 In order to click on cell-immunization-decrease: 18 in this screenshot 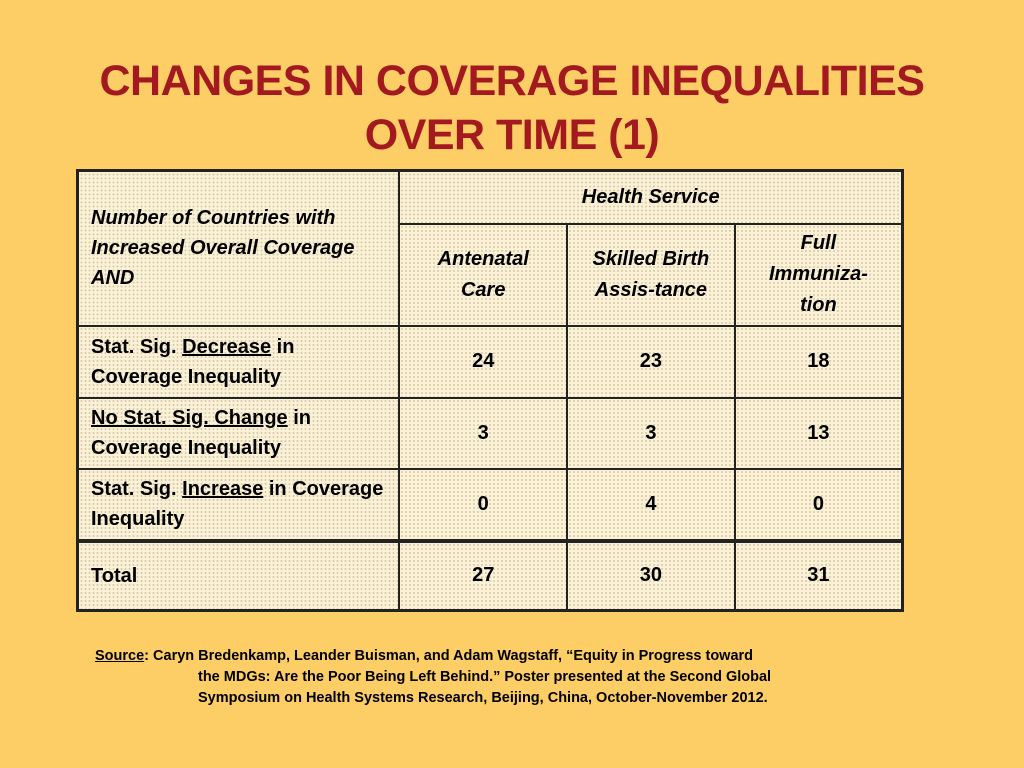, I will do `click(818, 361)`.